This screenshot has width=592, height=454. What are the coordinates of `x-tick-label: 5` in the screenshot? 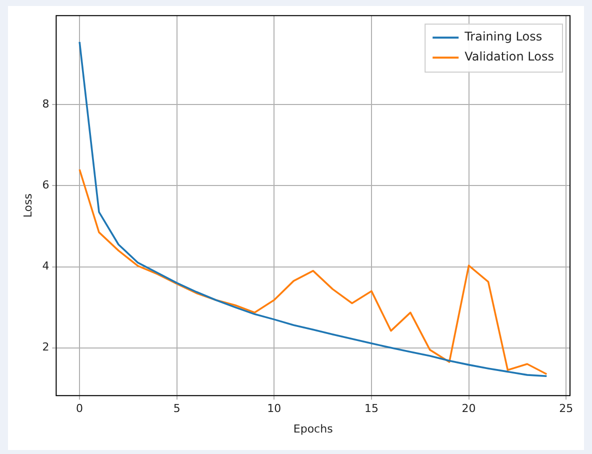 It's located at (176, 409).